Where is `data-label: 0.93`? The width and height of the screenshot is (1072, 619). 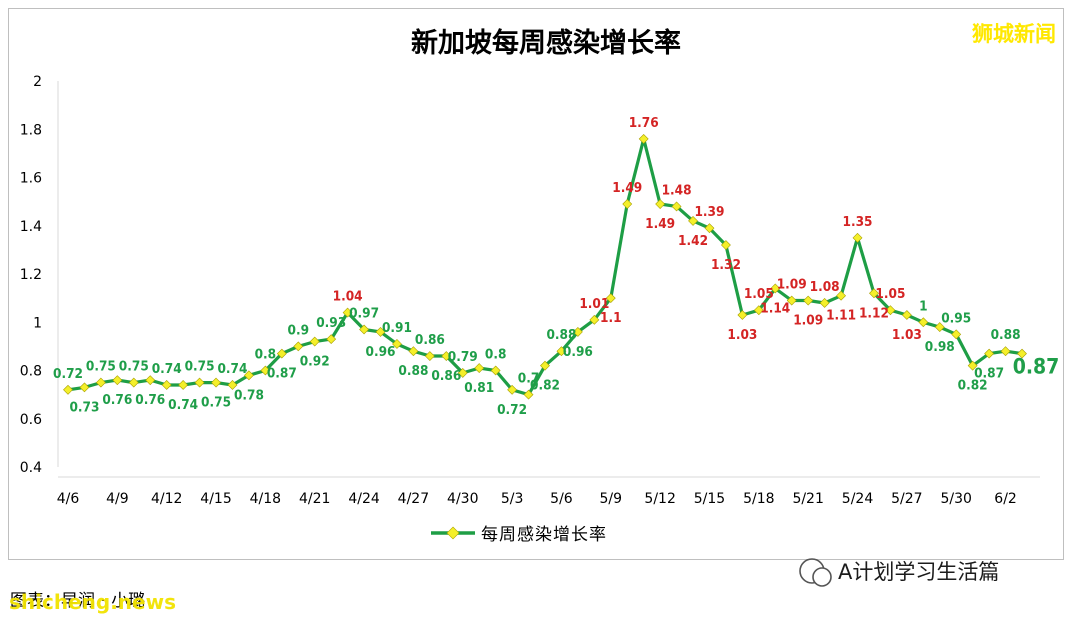
data-label: 0.93 is located at coordinates (331, 323).